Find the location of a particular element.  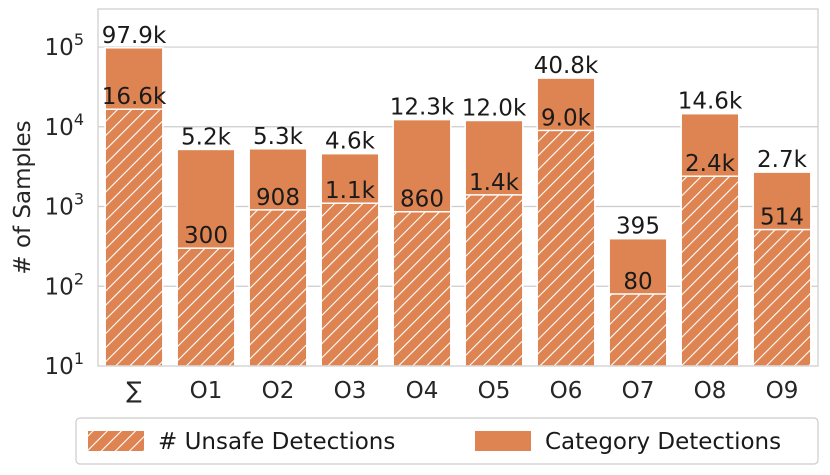

data-label-unsafe: 514 is located at coordinates (782, 218).